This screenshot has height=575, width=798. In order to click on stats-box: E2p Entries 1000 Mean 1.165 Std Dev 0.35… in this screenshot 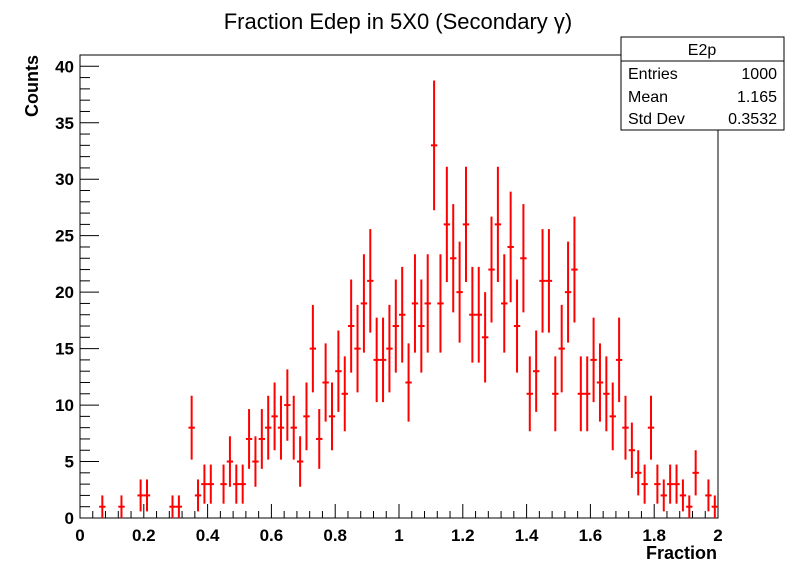, I will do `click(702, 83)`.